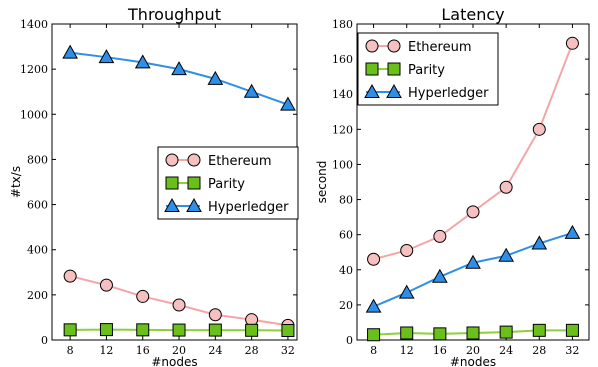 This screenshot has height=367, width=598. I want to click on y-tick-label: 800, so click(37, 159).